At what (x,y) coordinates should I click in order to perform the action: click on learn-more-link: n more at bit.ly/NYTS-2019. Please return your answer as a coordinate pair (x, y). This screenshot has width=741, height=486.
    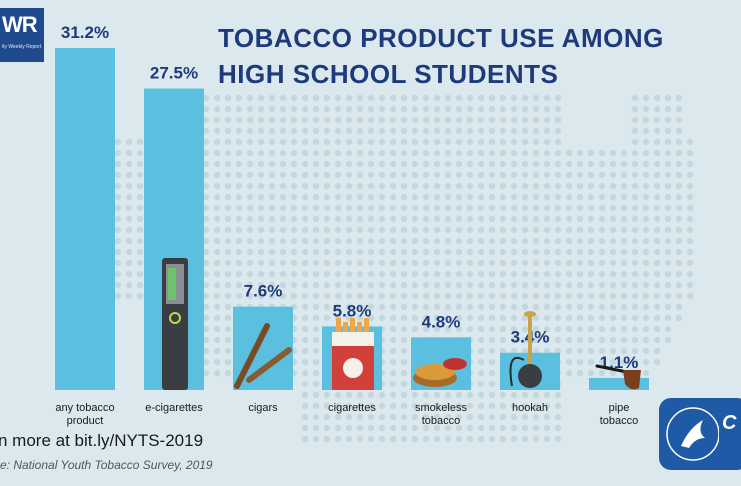
    Looking at the image, I should click on (102, 440).